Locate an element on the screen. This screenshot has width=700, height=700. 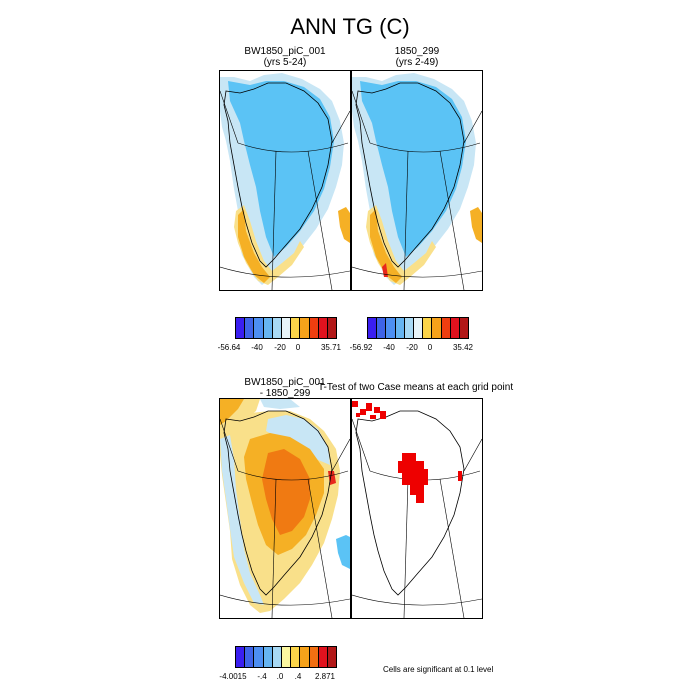
map-panel-top-right is located at coordinates (417, 180).